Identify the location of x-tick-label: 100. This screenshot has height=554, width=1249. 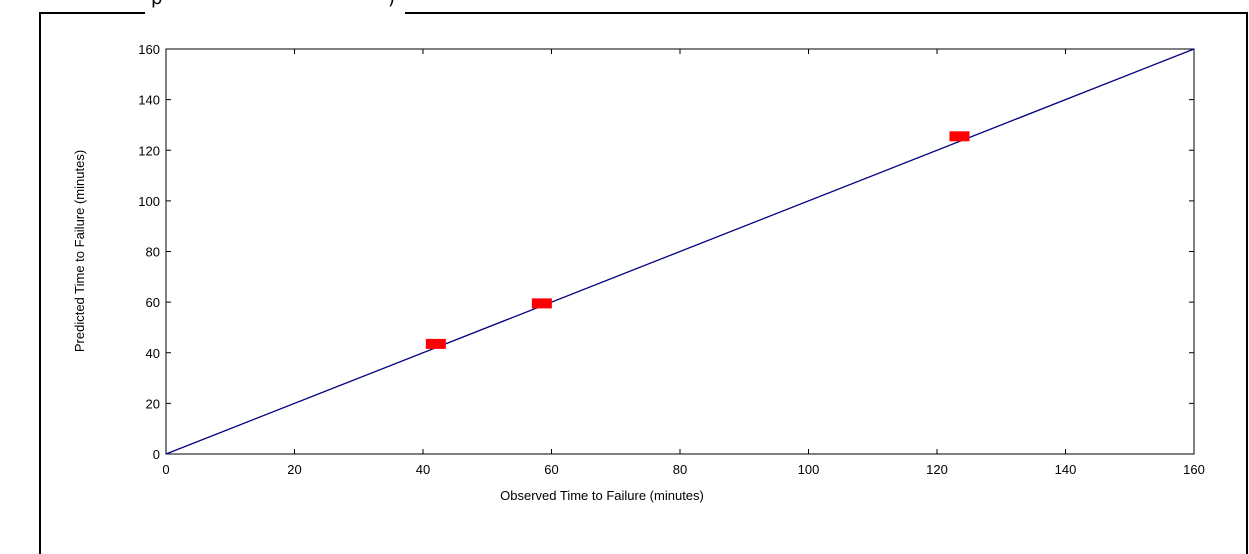
(809, 469).